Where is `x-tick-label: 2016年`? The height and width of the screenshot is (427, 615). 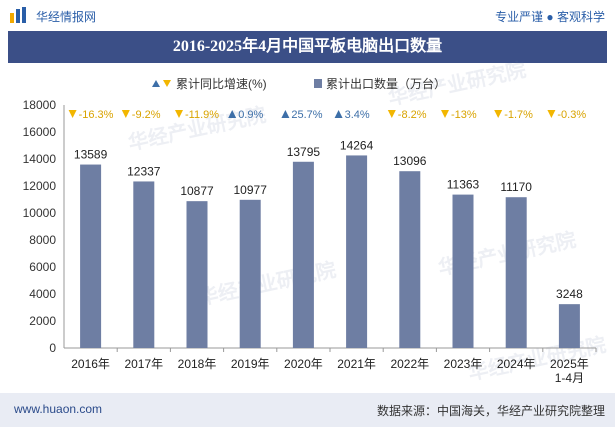
x-tick-label: 2016年 is located at coordinates (90, 364).